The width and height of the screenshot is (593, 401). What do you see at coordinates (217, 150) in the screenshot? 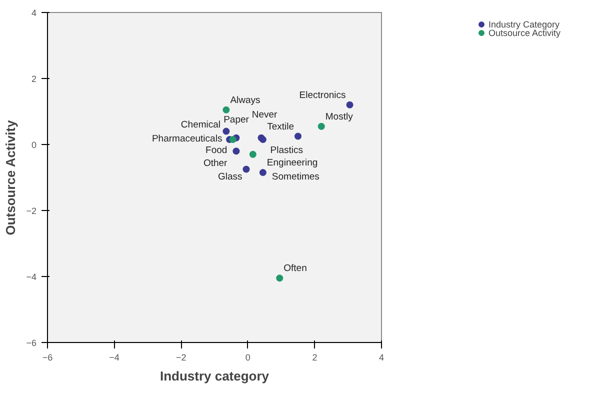
I see `annotation: Food` at bounding box center [217, 150].